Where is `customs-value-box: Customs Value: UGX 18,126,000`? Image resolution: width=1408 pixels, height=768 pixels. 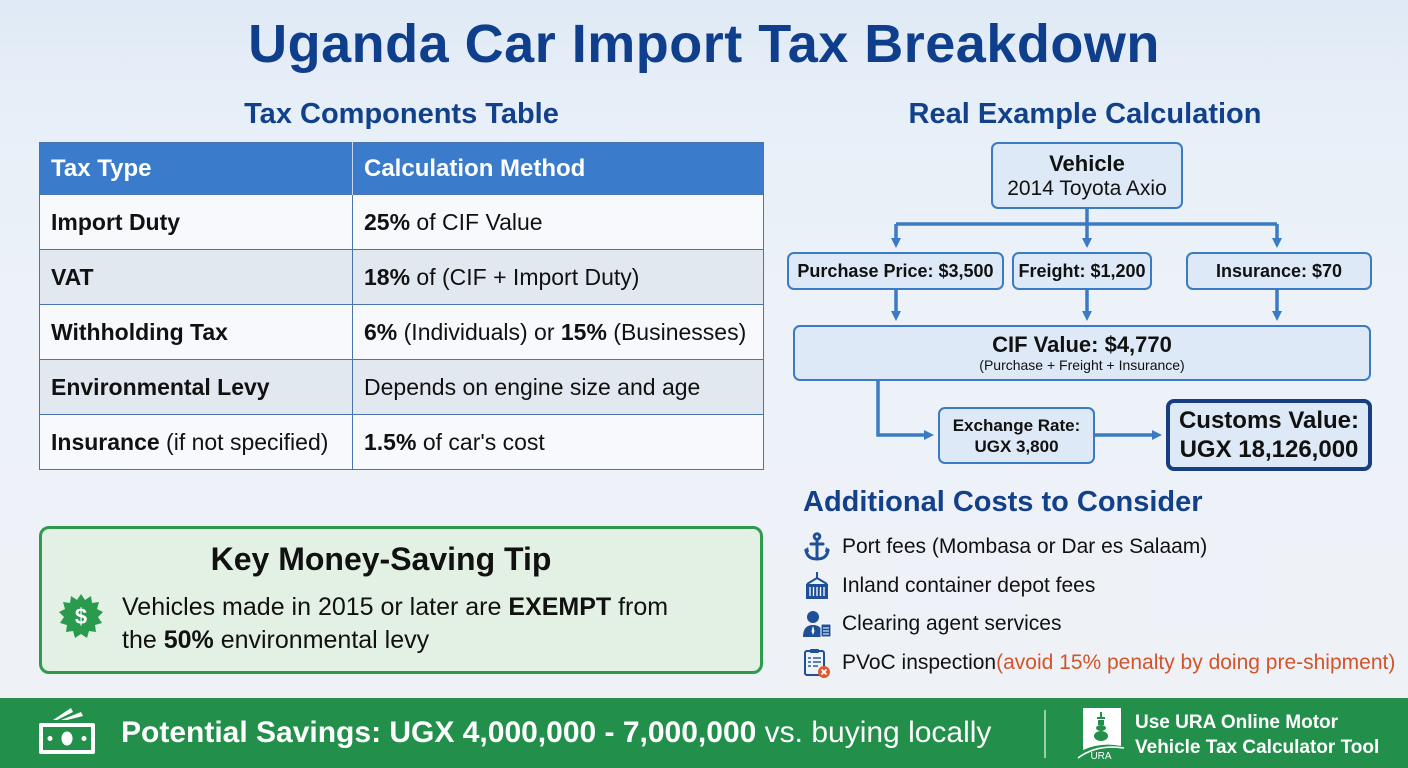 customs-value-box: Customs Value: UGX 18,126,000 is located at coordinates (1269, 435).